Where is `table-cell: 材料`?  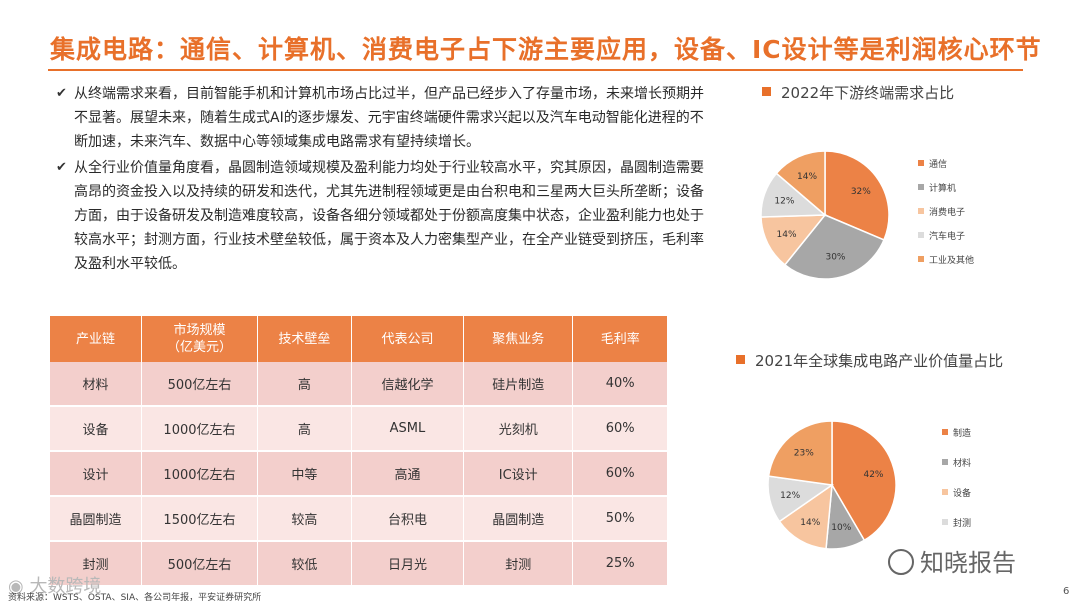 table-cell: 材料 is located at coordinates (96, 384).